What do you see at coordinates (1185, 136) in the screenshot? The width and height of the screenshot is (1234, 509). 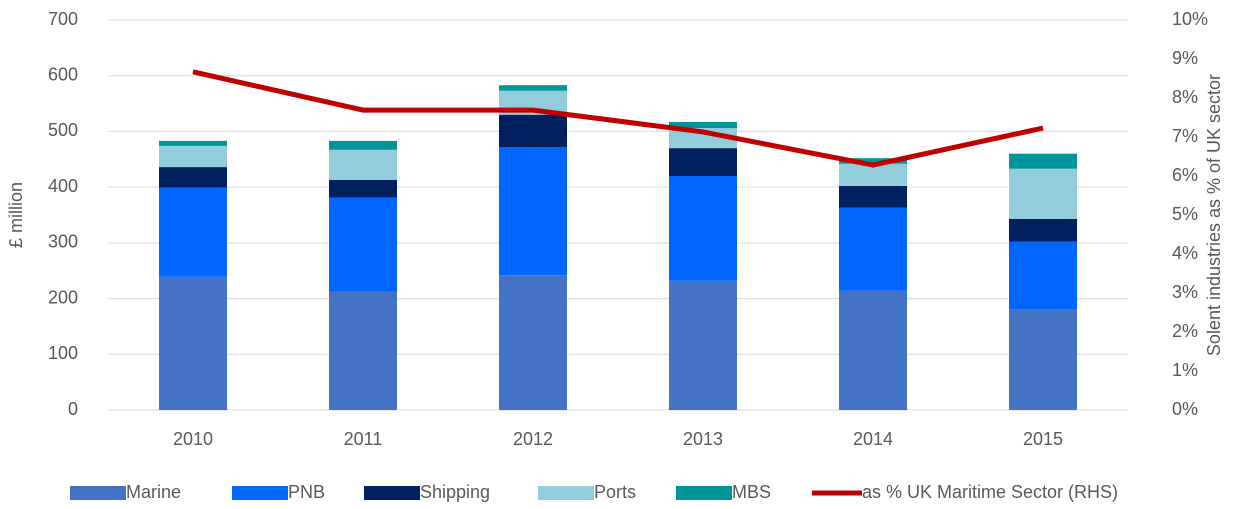 I see `y2-tick-label: 7%` at bounding box center [1185, 136].